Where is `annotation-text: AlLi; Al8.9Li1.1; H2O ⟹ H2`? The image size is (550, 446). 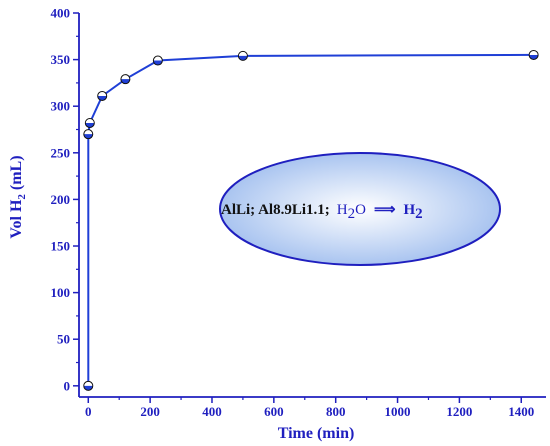
annotation-text: AlLi; Al8.9Li1.1; H2O ⟹ H2 is located at coordinates (322, 212).